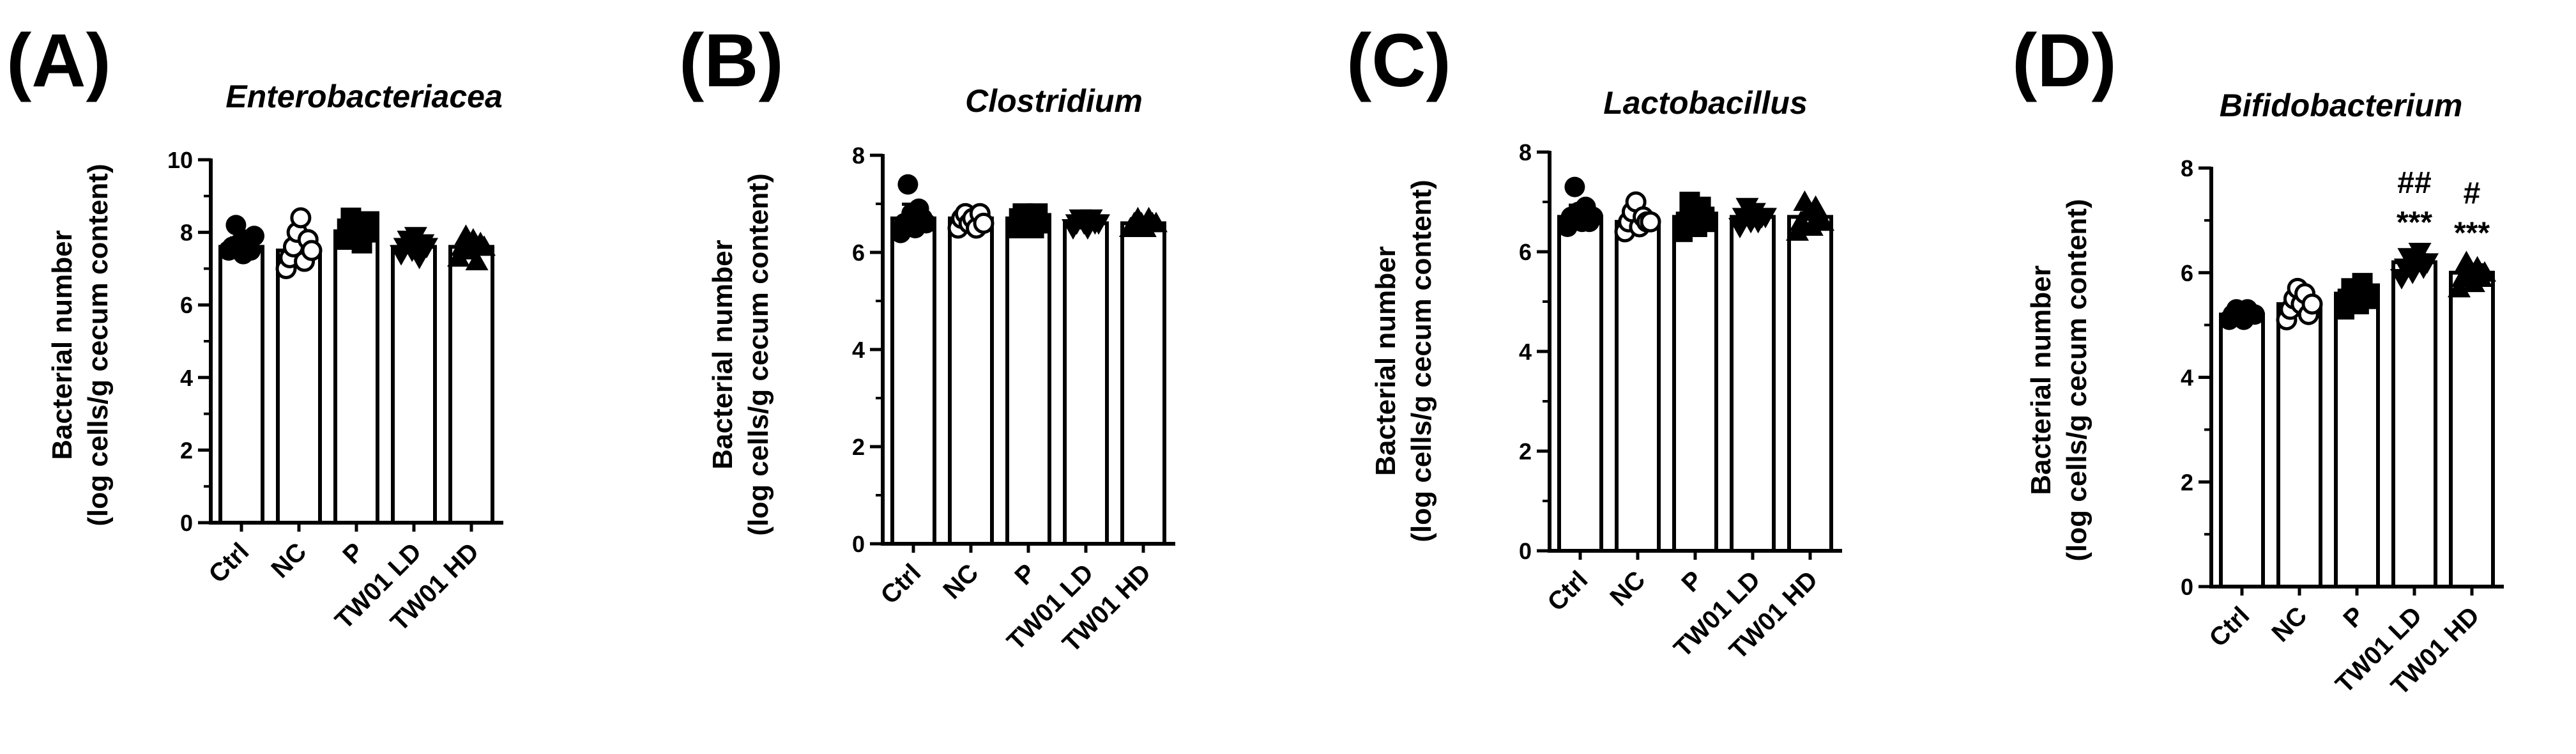 This screenshot has width=2576, height=754. I want to click on panel-c-letter: (C), so click(1399, 61).